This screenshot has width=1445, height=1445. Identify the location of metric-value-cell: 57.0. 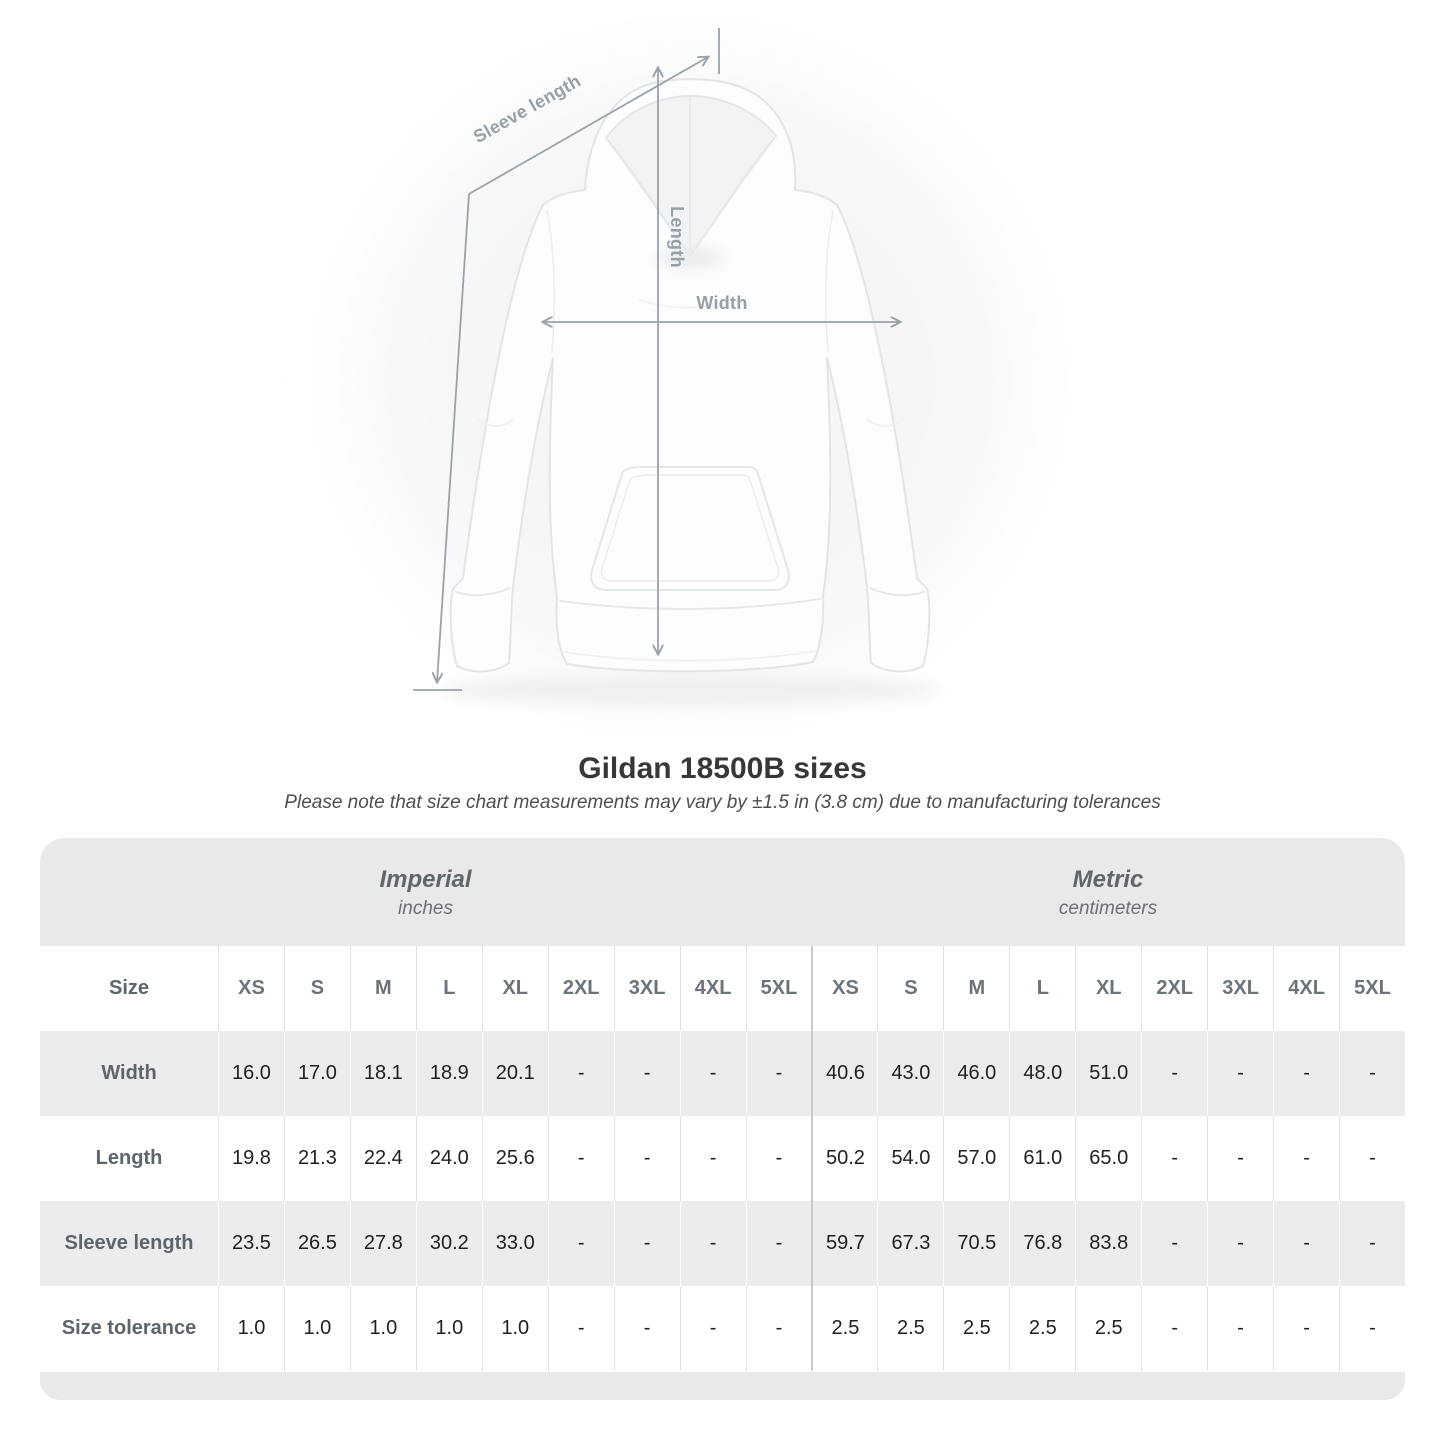
(976, 1158).